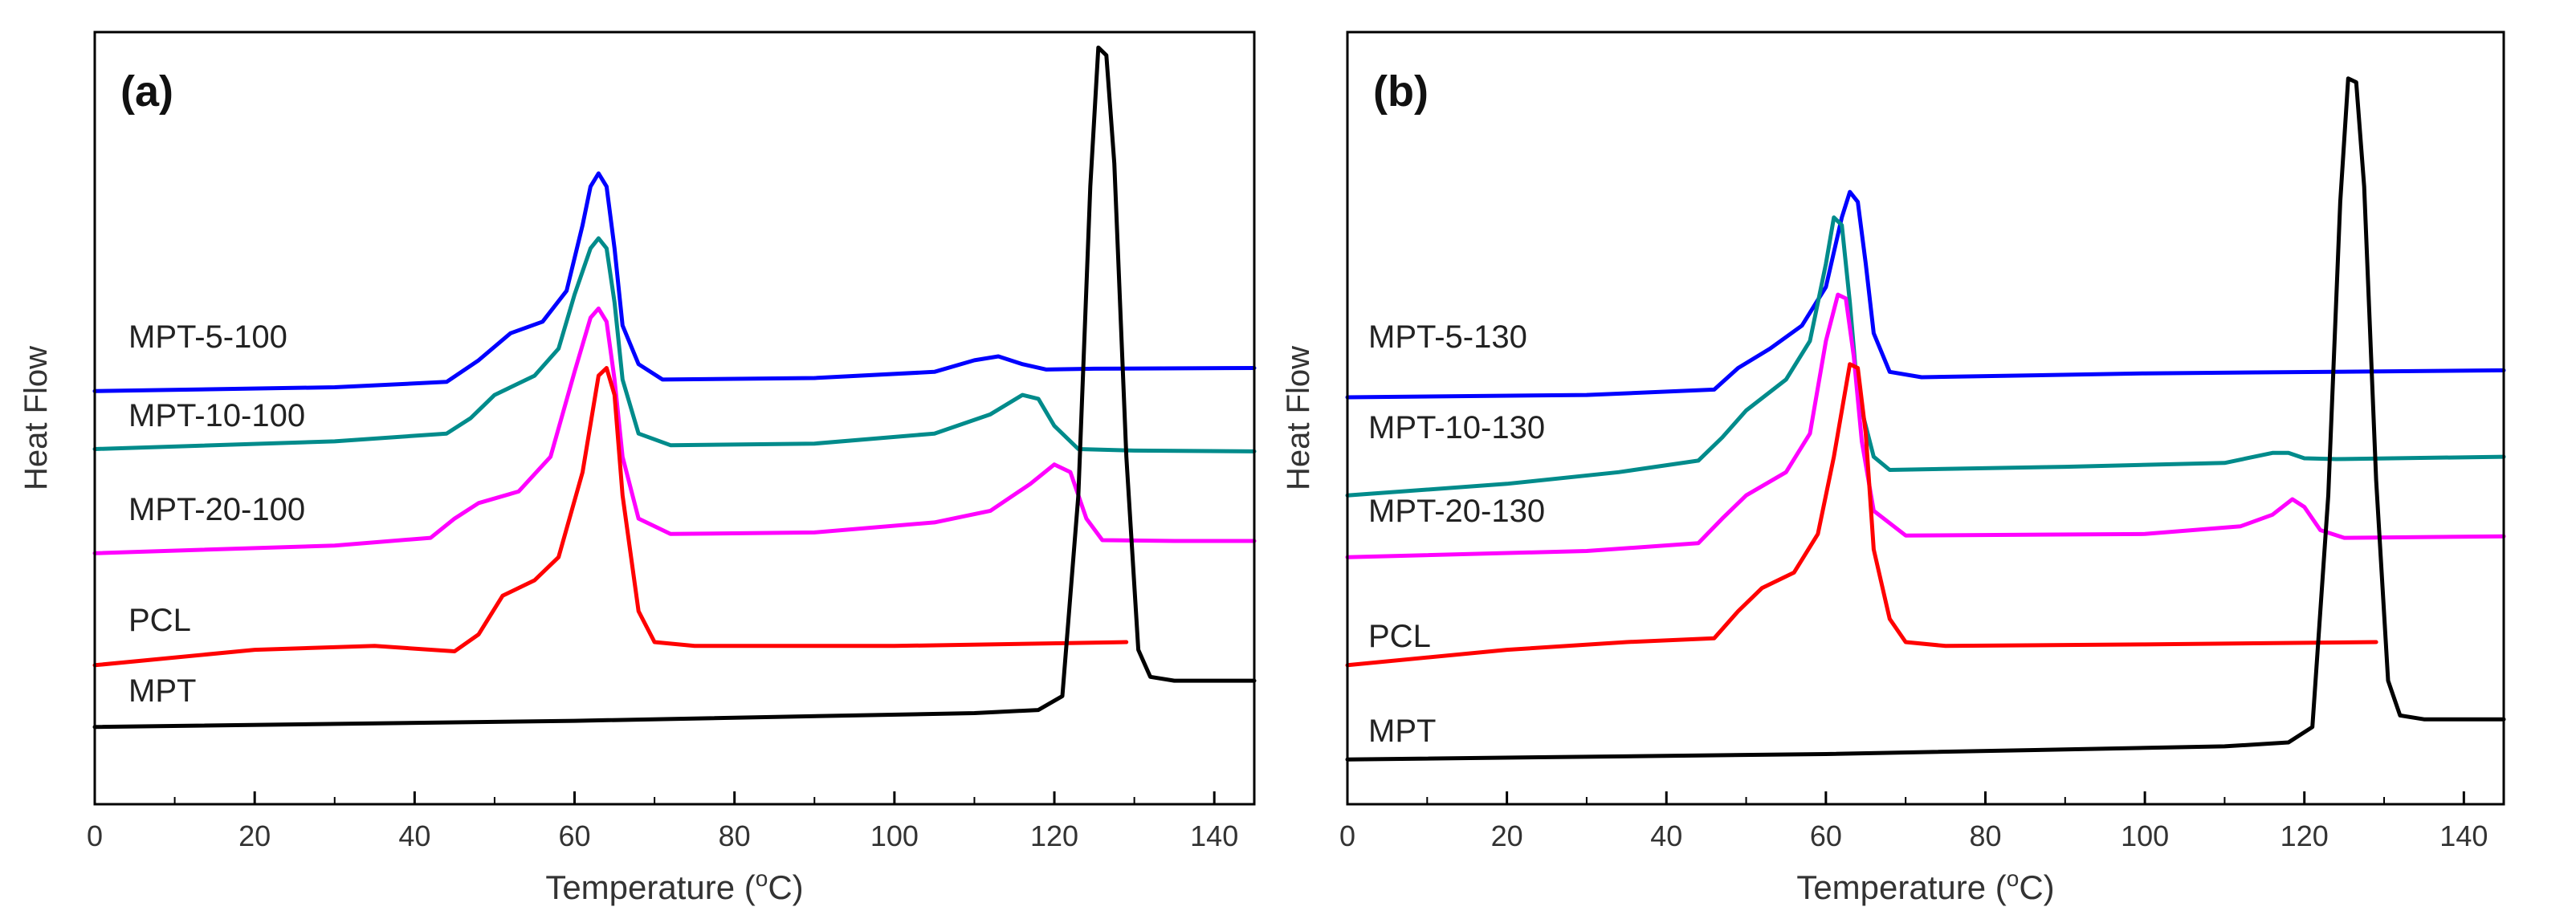 The width and height of the screenshot is (2576, 923). I want to click on series-label-mpt-10-100: MPT-10-100, so click(216, 416).